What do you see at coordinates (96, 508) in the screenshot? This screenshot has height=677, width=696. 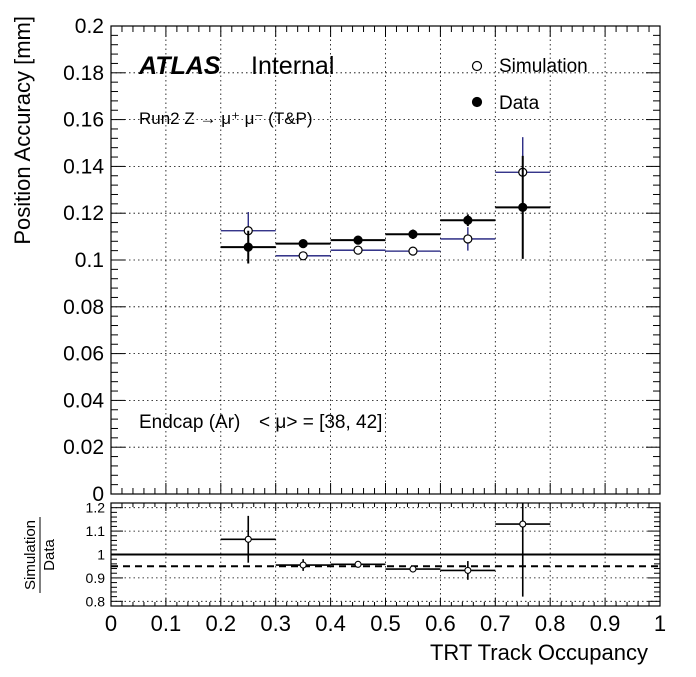 I see `ratio-y-tick-label: 1.2` at bounding box center [96, 508].